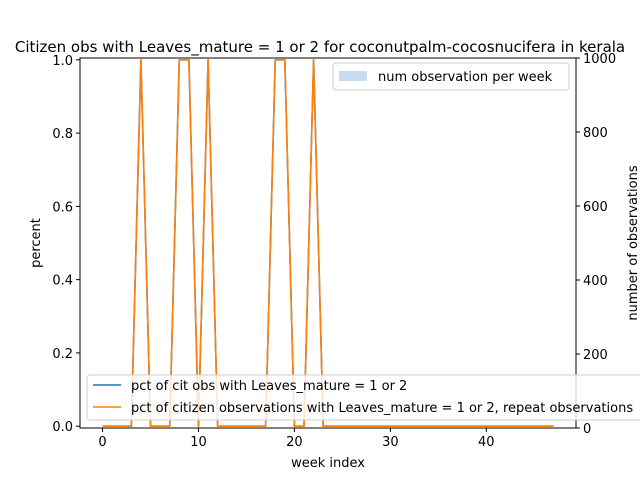  Describe the element at coordinates (390, 442) in the screenshot. I see `x-tick-label-3: 30` at that location.